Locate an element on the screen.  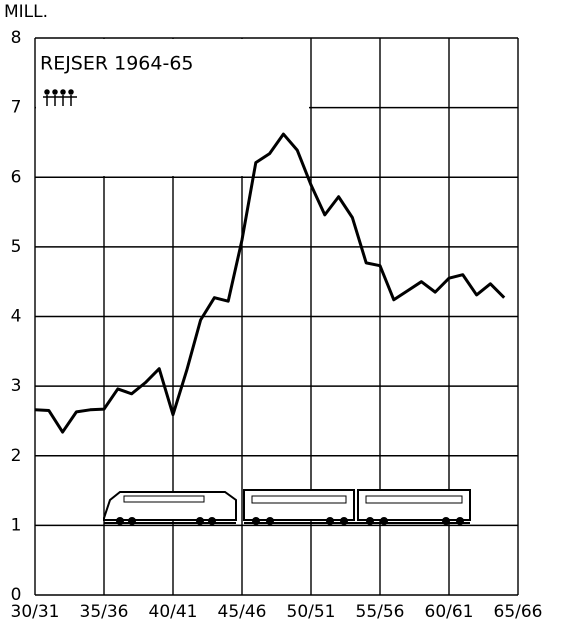
x-tick-label: 60/61 is located at coordinates (449, 612).